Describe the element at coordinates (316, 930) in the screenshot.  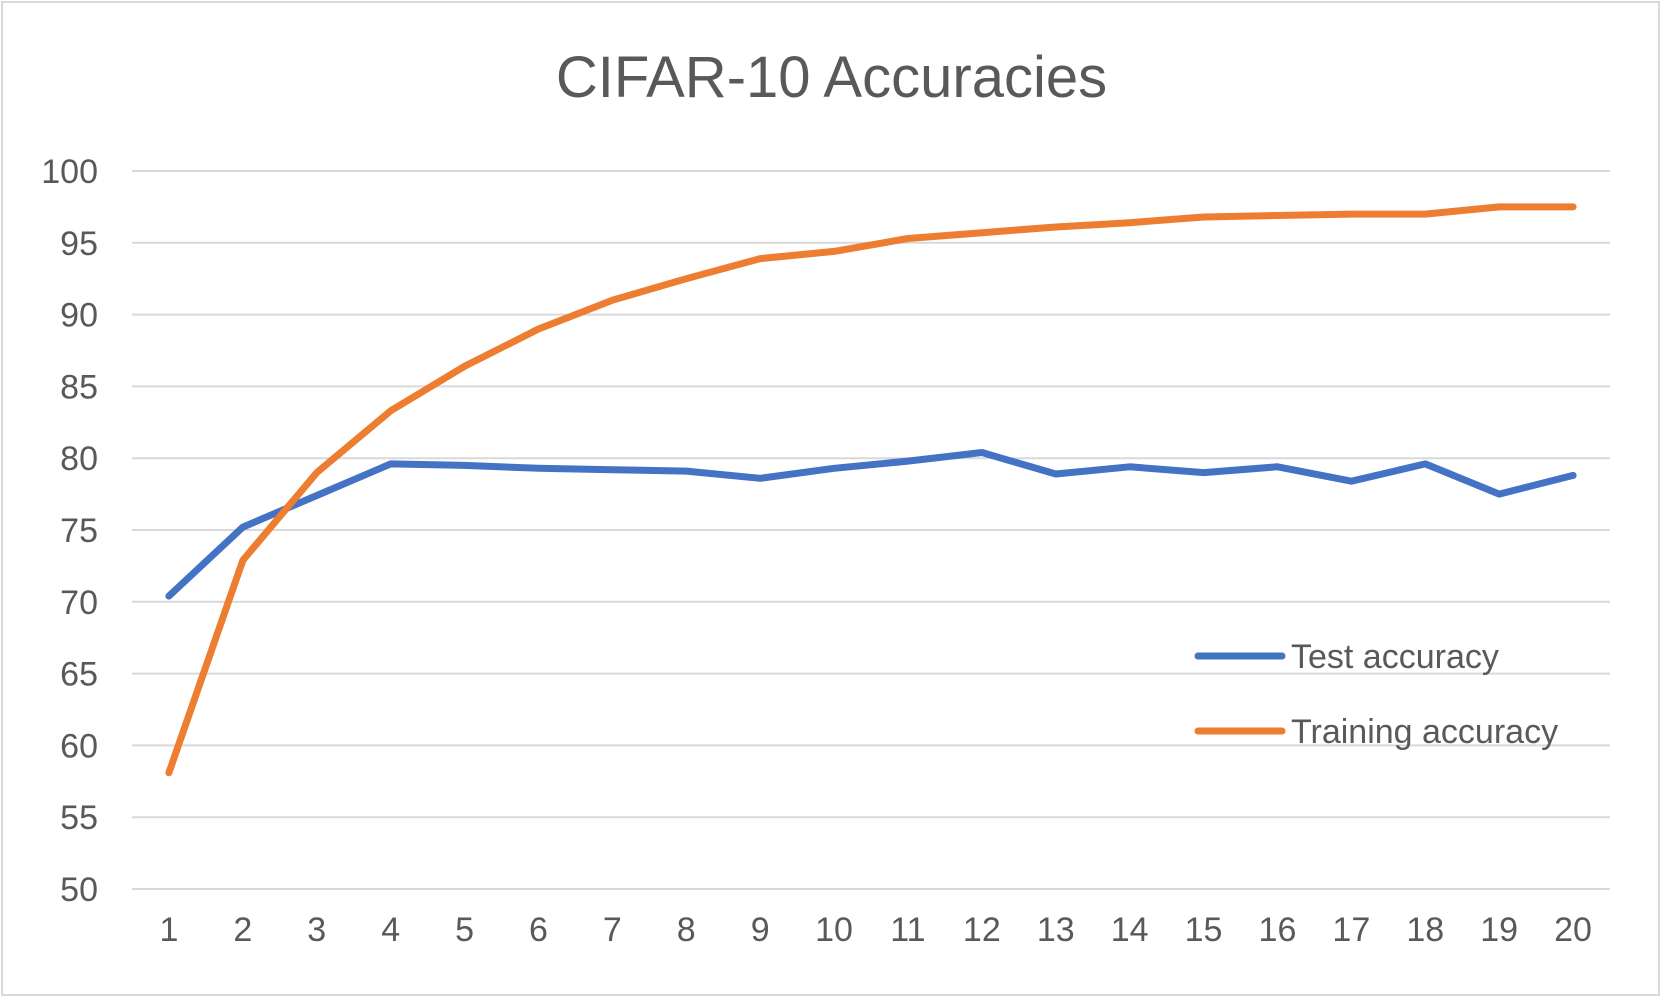
I see `x-tick-label: 3` at that location.